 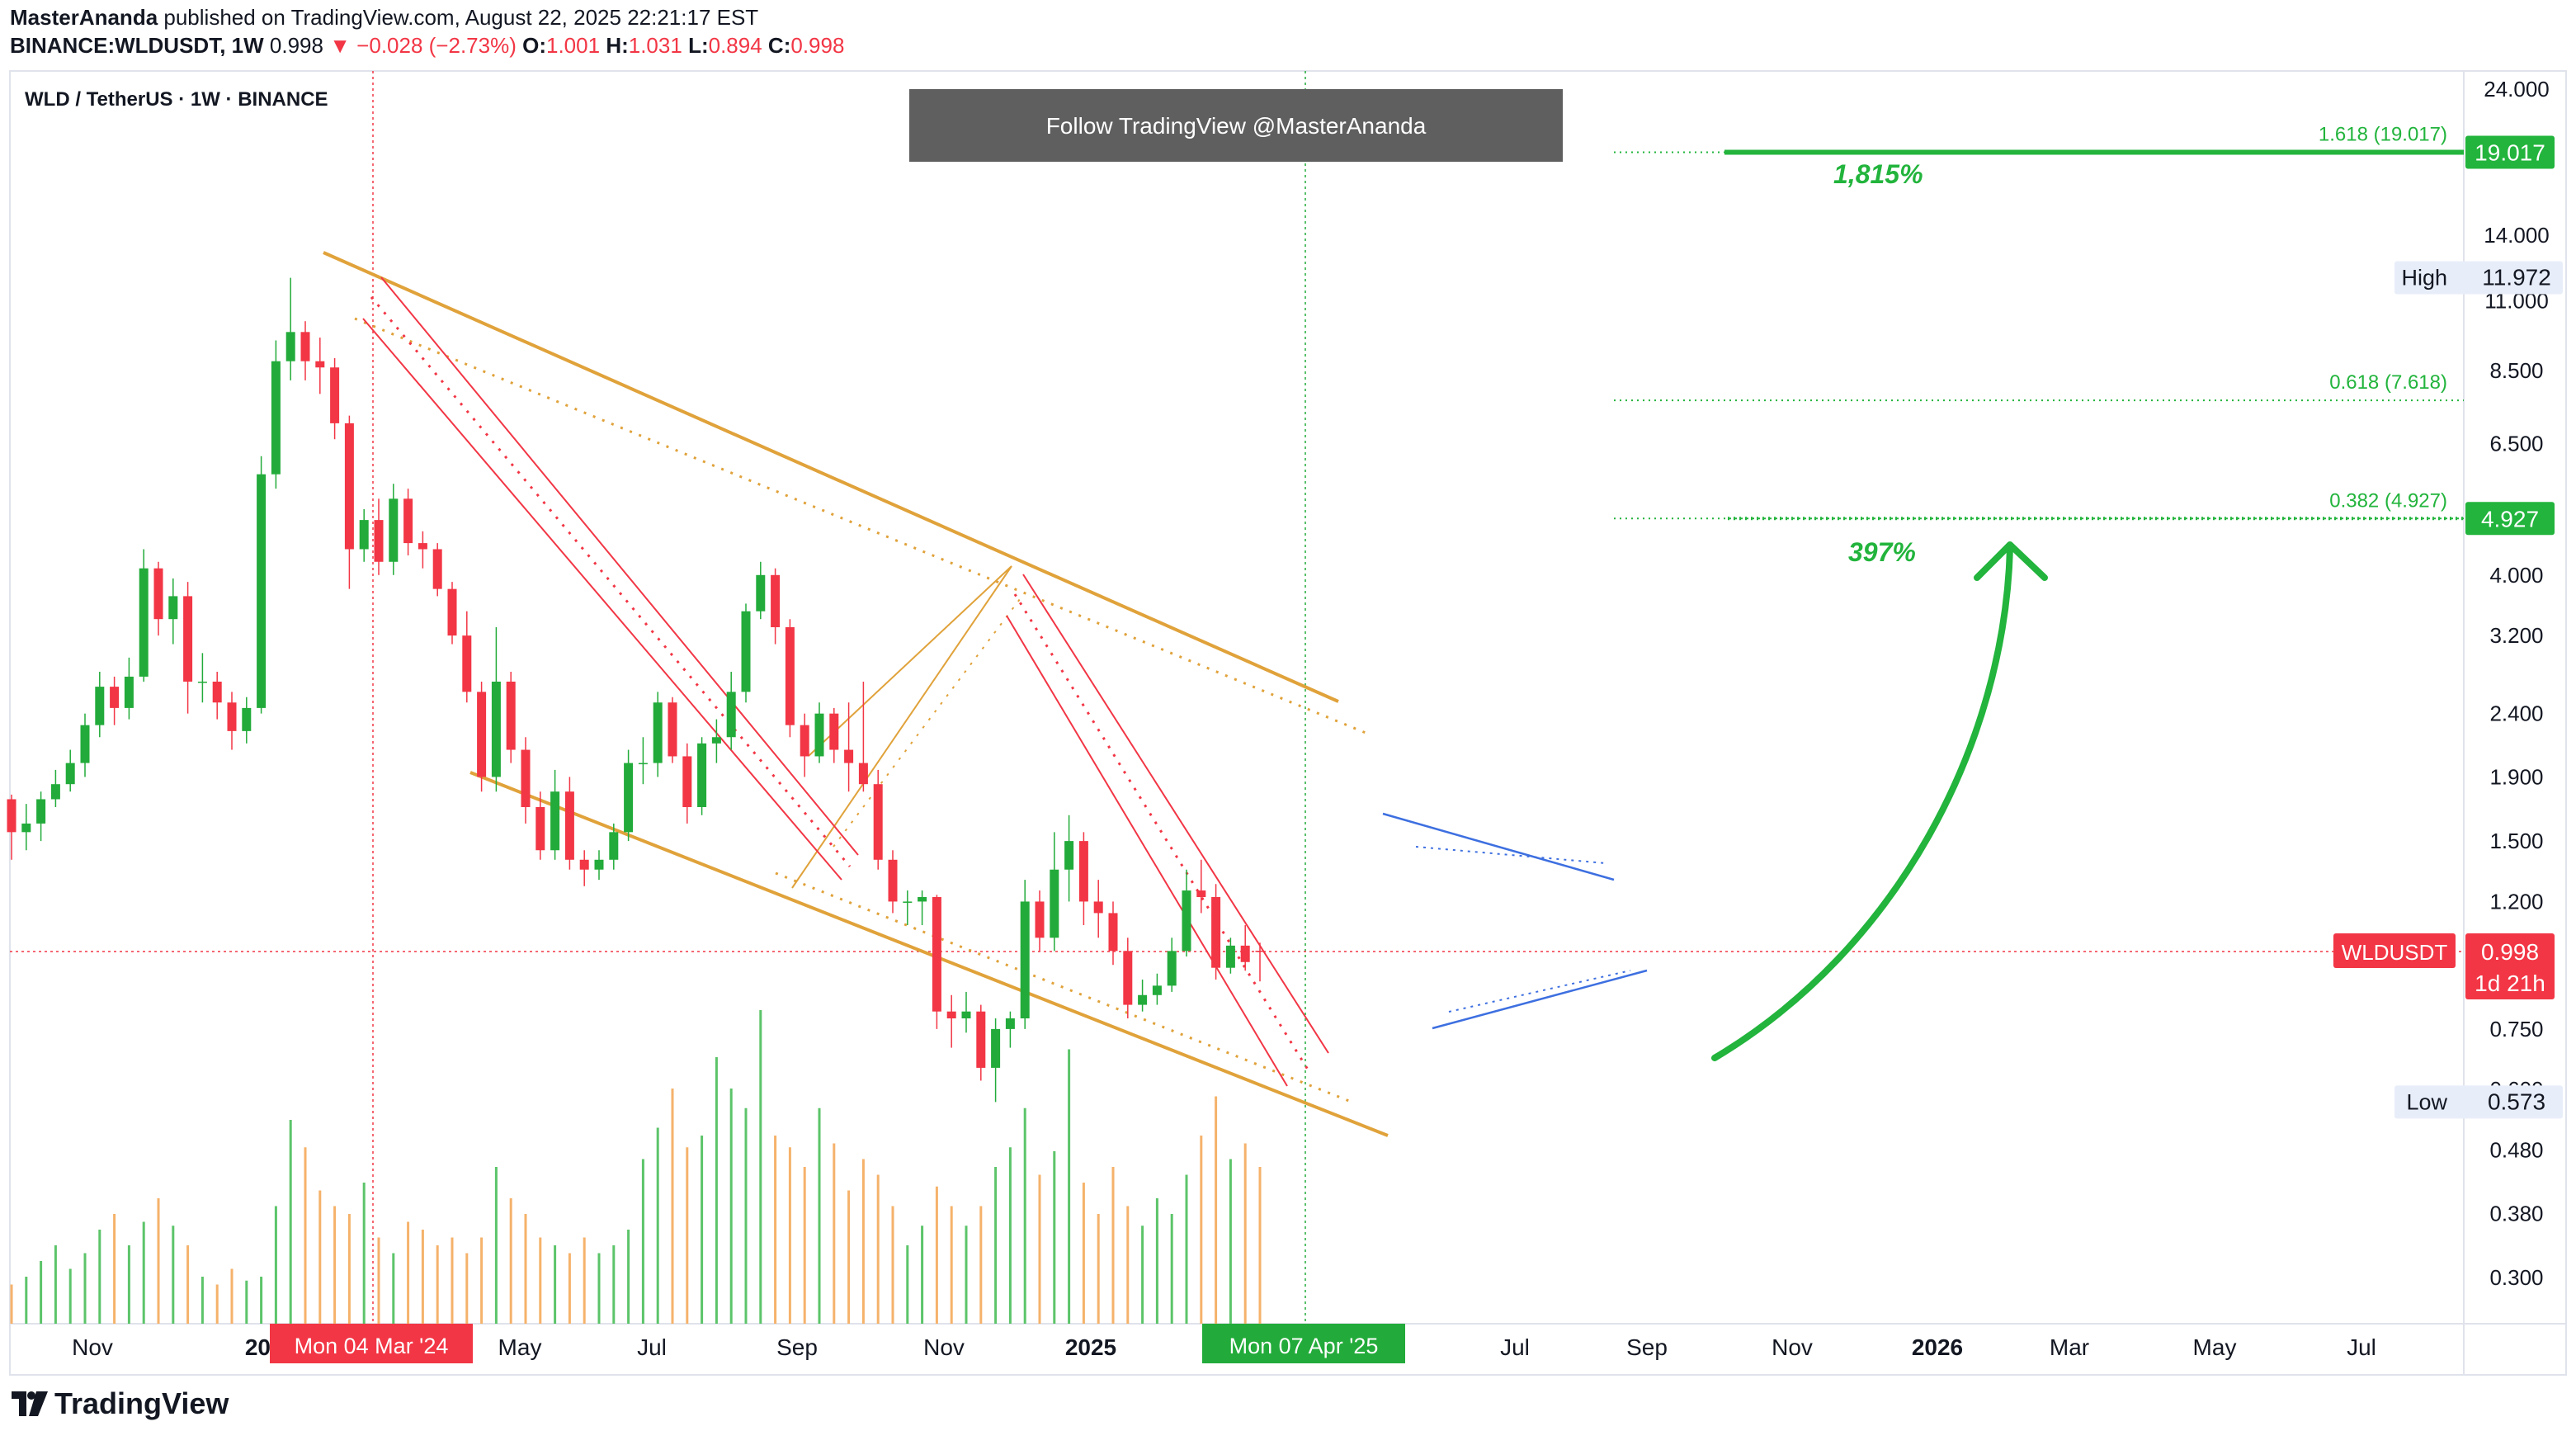 I want to click on author-name: MasterAnanda, so click(x=84, y=17).